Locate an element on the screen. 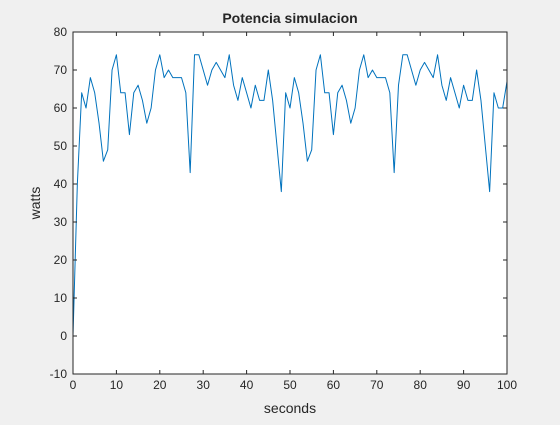 The image size is (560, 425). y-tick-label: 70 is located at coordinates (61, 70).